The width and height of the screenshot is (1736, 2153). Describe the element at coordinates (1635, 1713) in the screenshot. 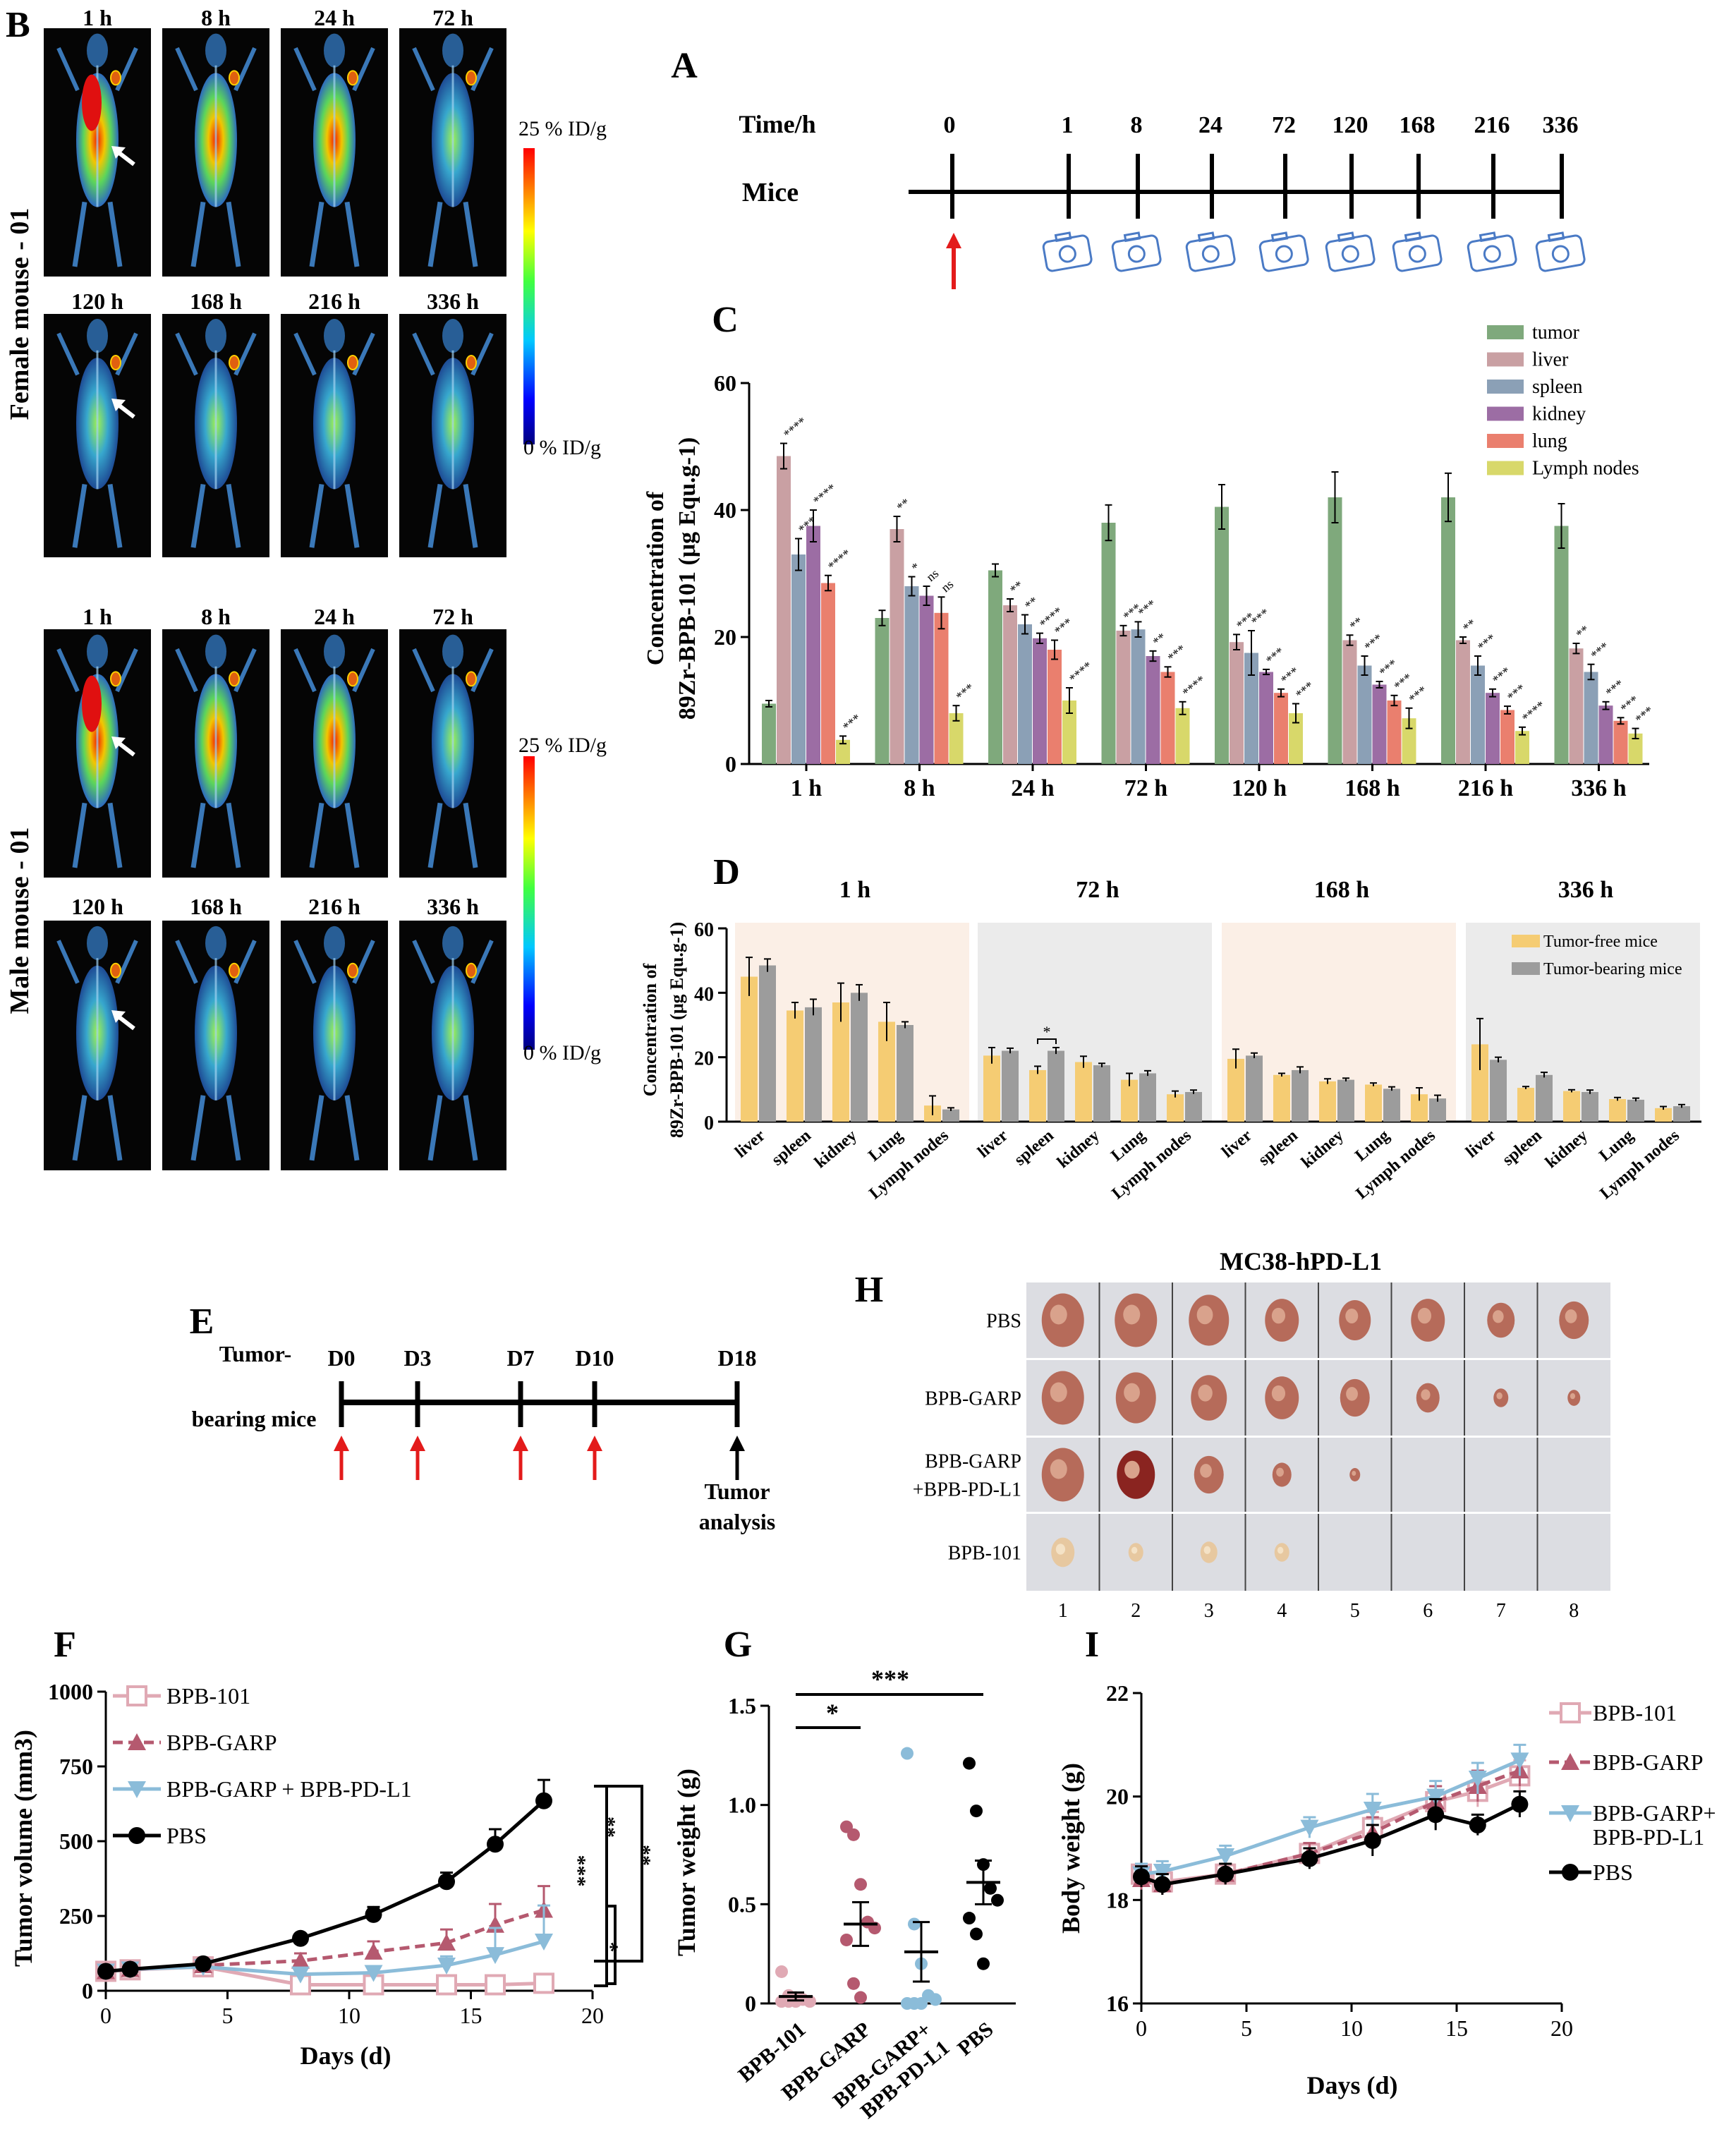

I see `legend-label: BPB-101` at that location.